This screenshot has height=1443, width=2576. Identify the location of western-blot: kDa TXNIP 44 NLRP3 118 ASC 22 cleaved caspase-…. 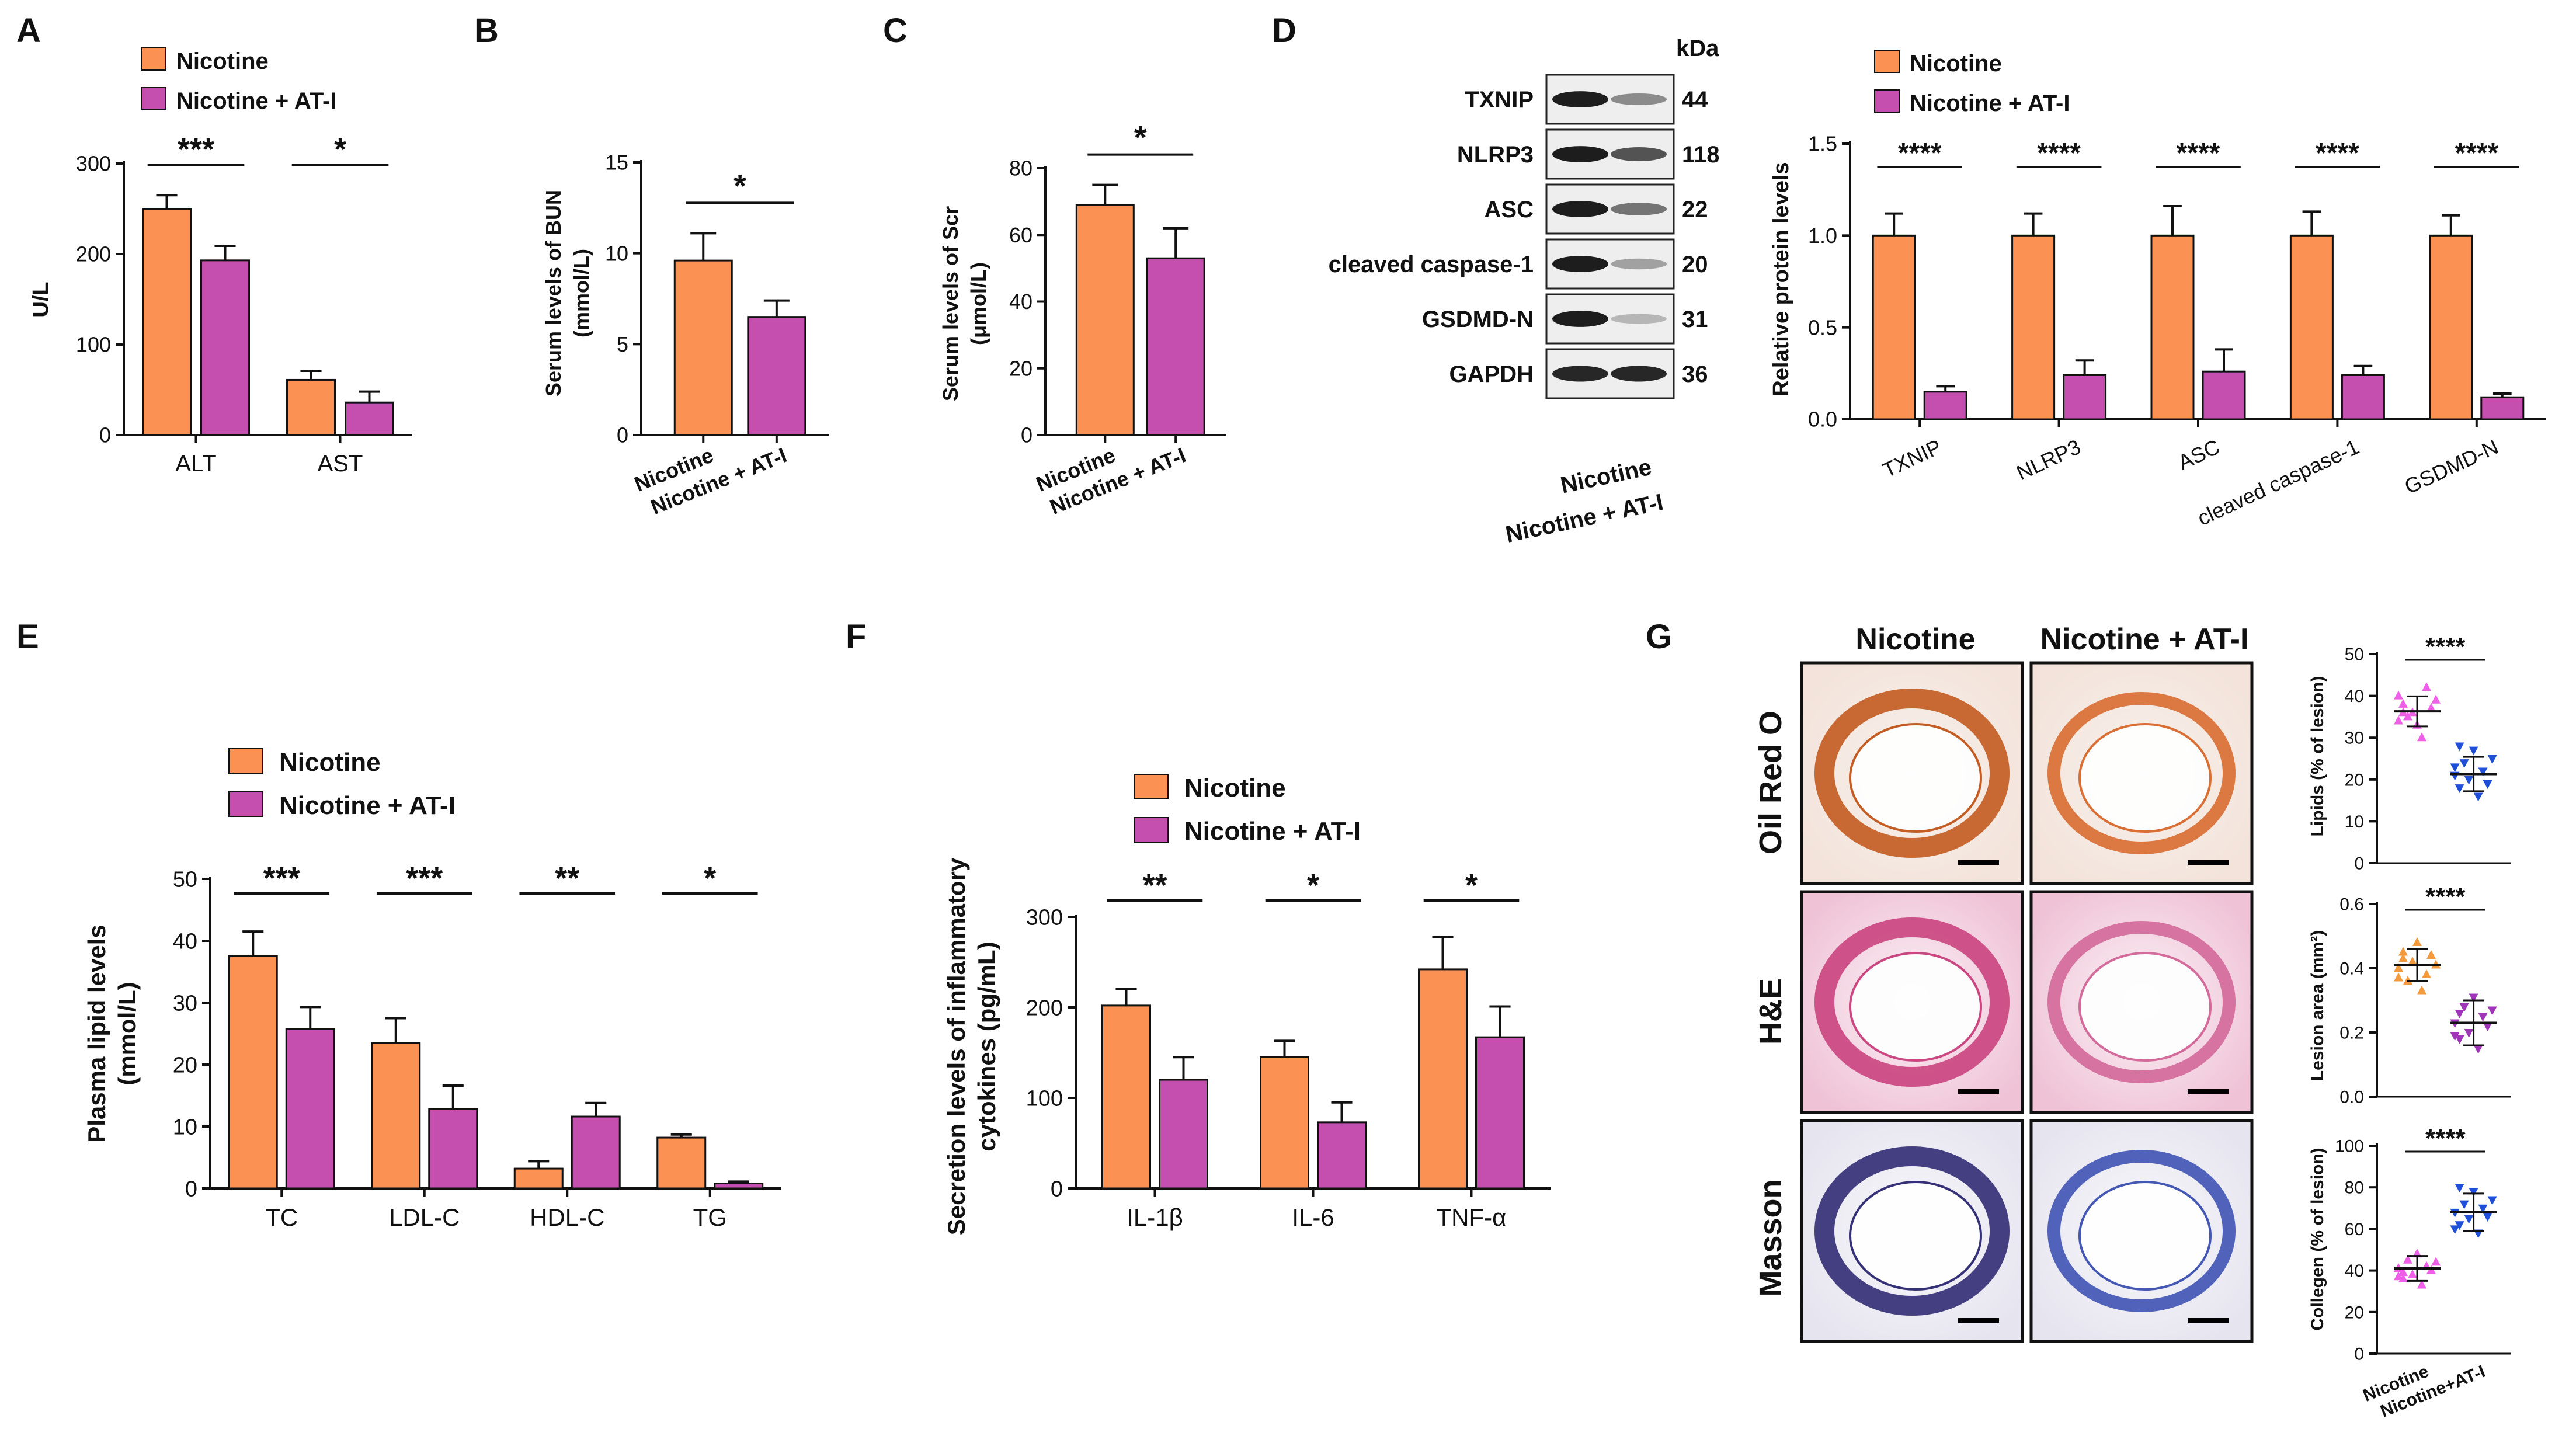
(1524, 292).